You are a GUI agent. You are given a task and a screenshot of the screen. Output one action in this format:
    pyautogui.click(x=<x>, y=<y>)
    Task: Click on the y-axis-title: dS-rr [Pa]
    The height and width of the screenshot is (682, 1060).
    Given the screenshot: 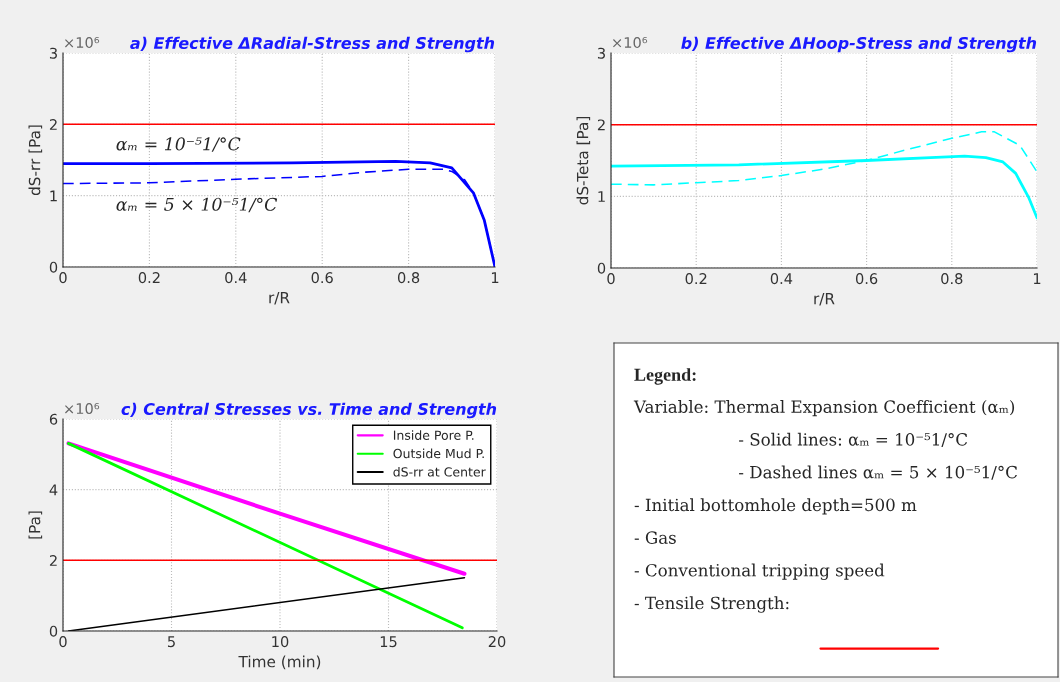 What is the action you would take?
    pyautogui.click(x=35, y=160)
    